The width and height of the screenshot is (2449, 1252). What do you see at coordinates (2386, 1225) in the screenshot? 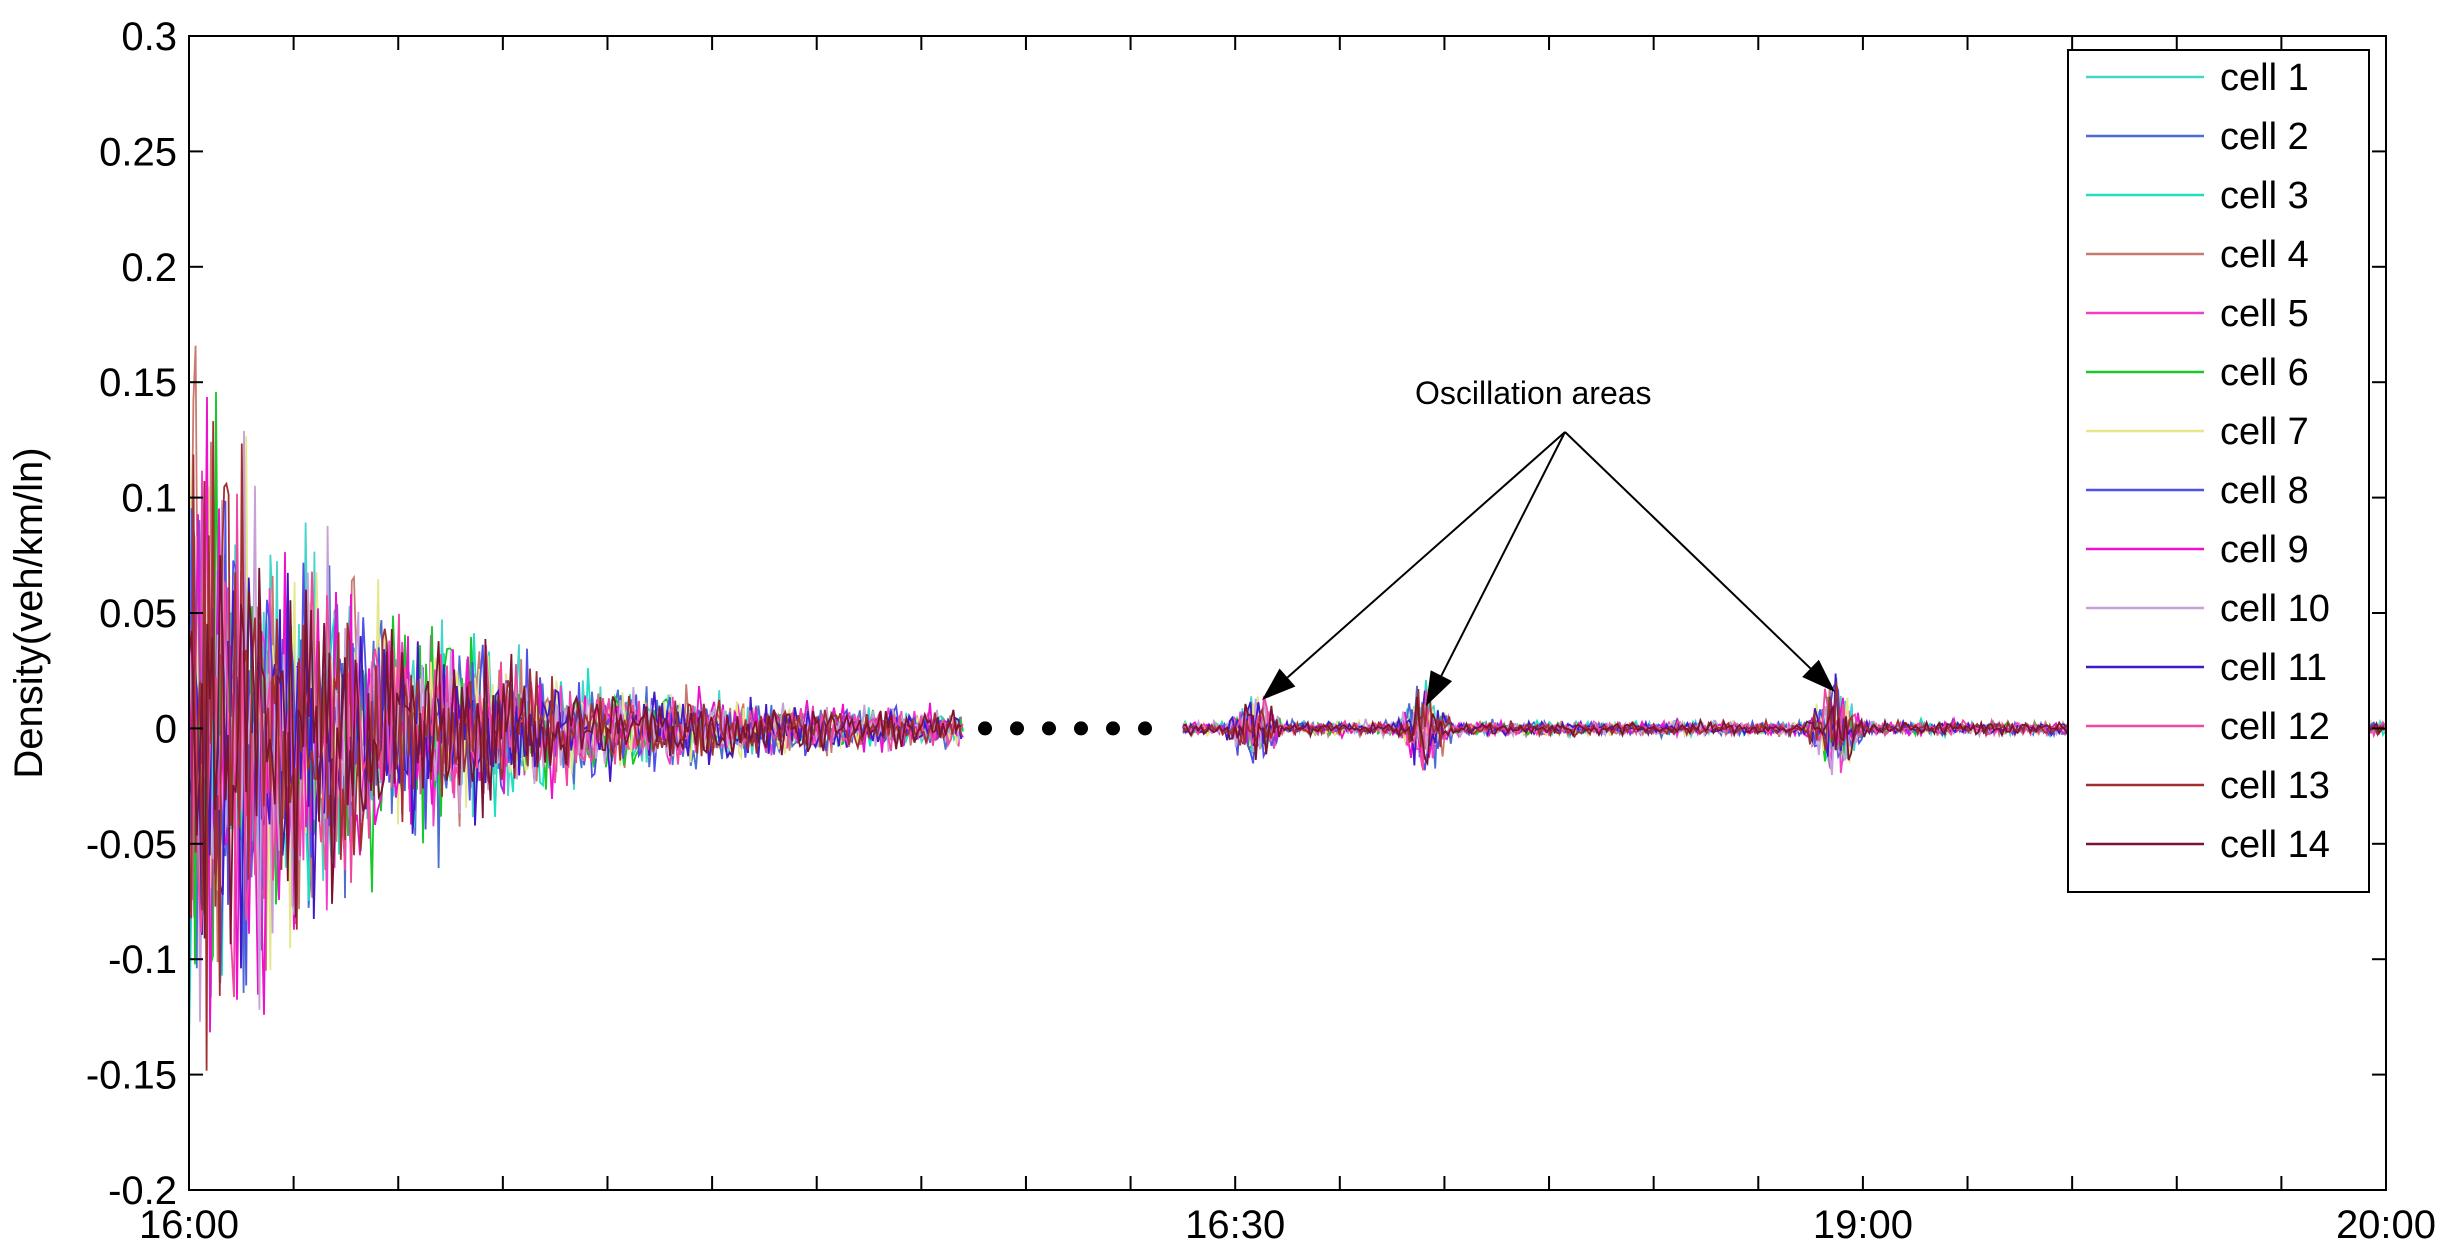
I see `x-tick-label: 20:00` at bounding box center [2386, 1225].